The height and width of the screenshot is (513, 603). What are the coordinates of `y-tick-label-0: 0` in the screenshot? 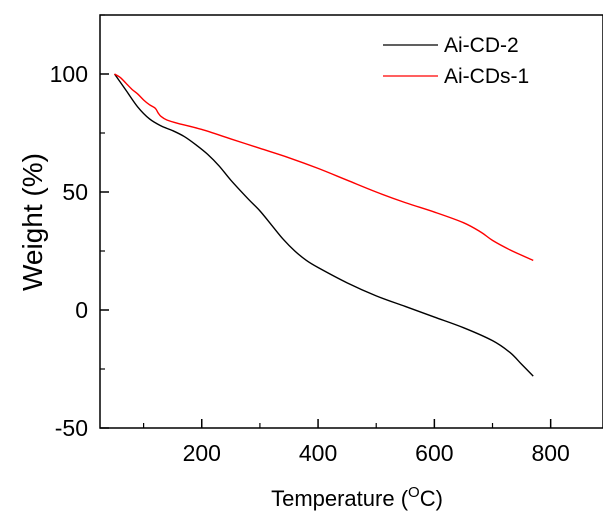 It's located at (81, 310).